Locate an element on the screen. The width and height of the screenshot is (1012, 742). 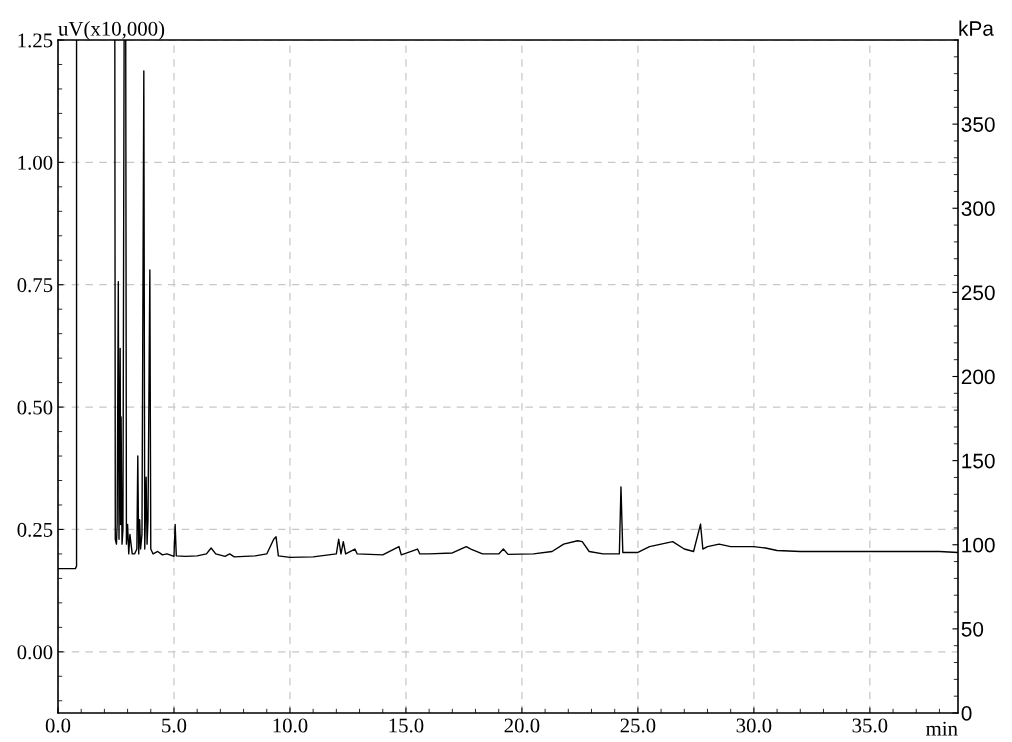
y-tick-label: 0.00 is located at coordinates (35, 652).